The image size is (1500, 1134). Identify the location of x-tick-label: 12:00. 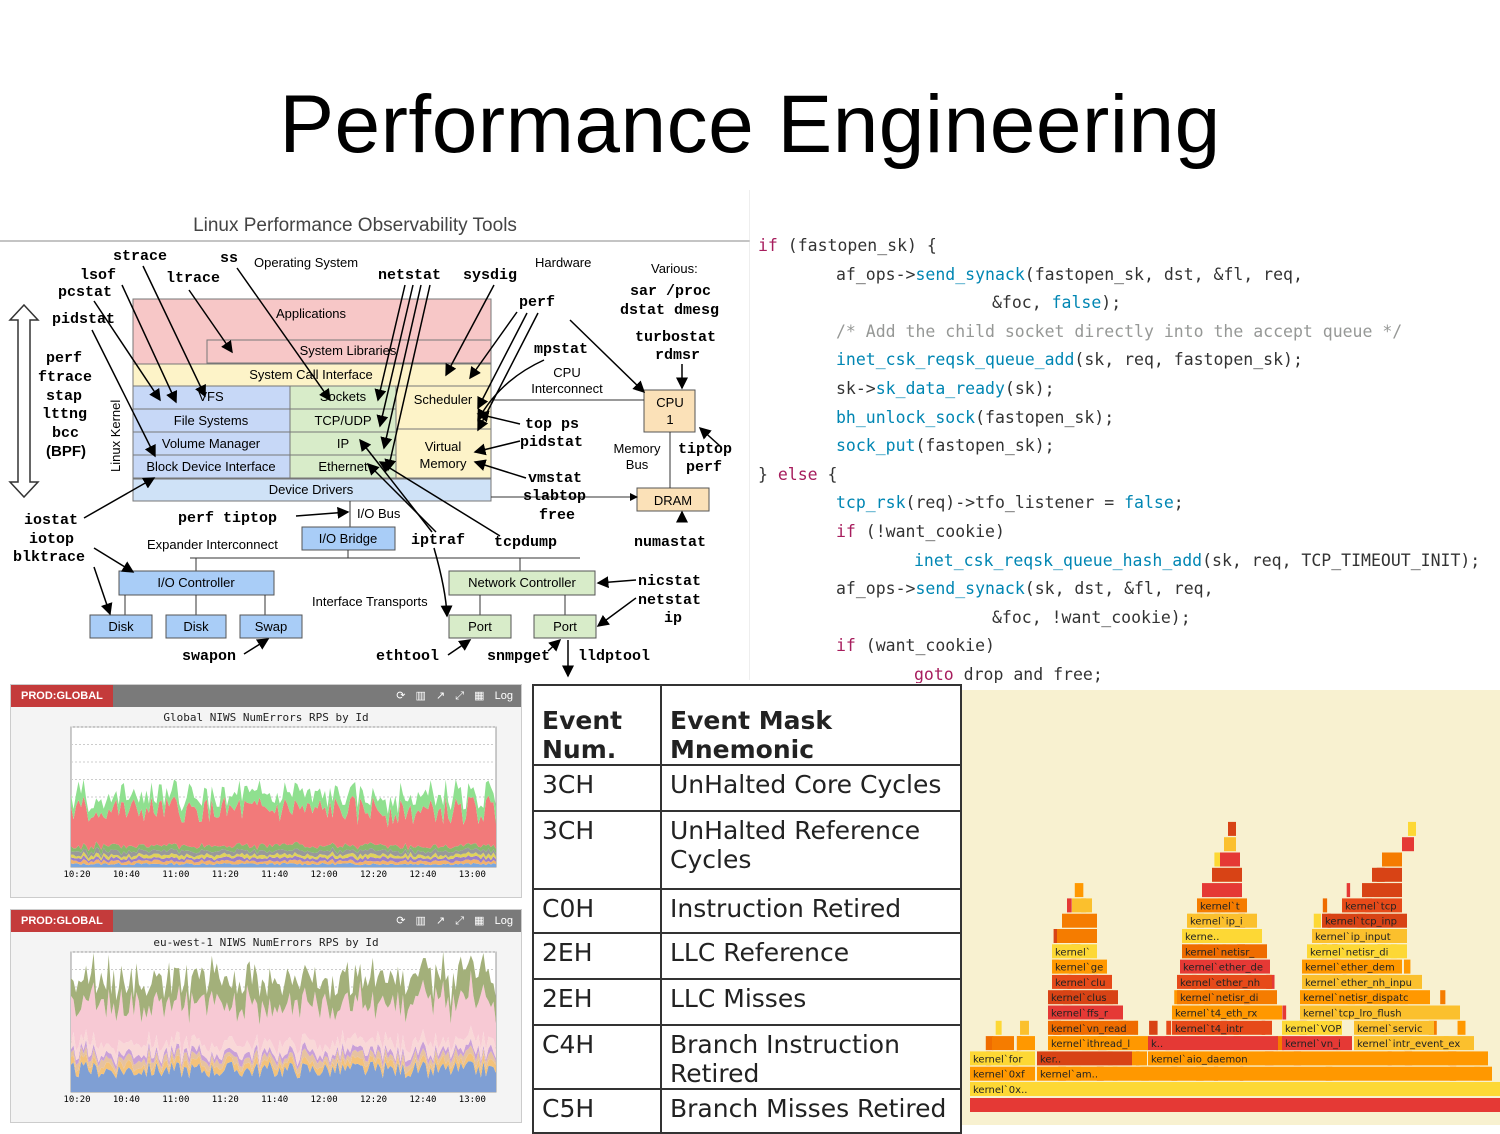
(324, 875).